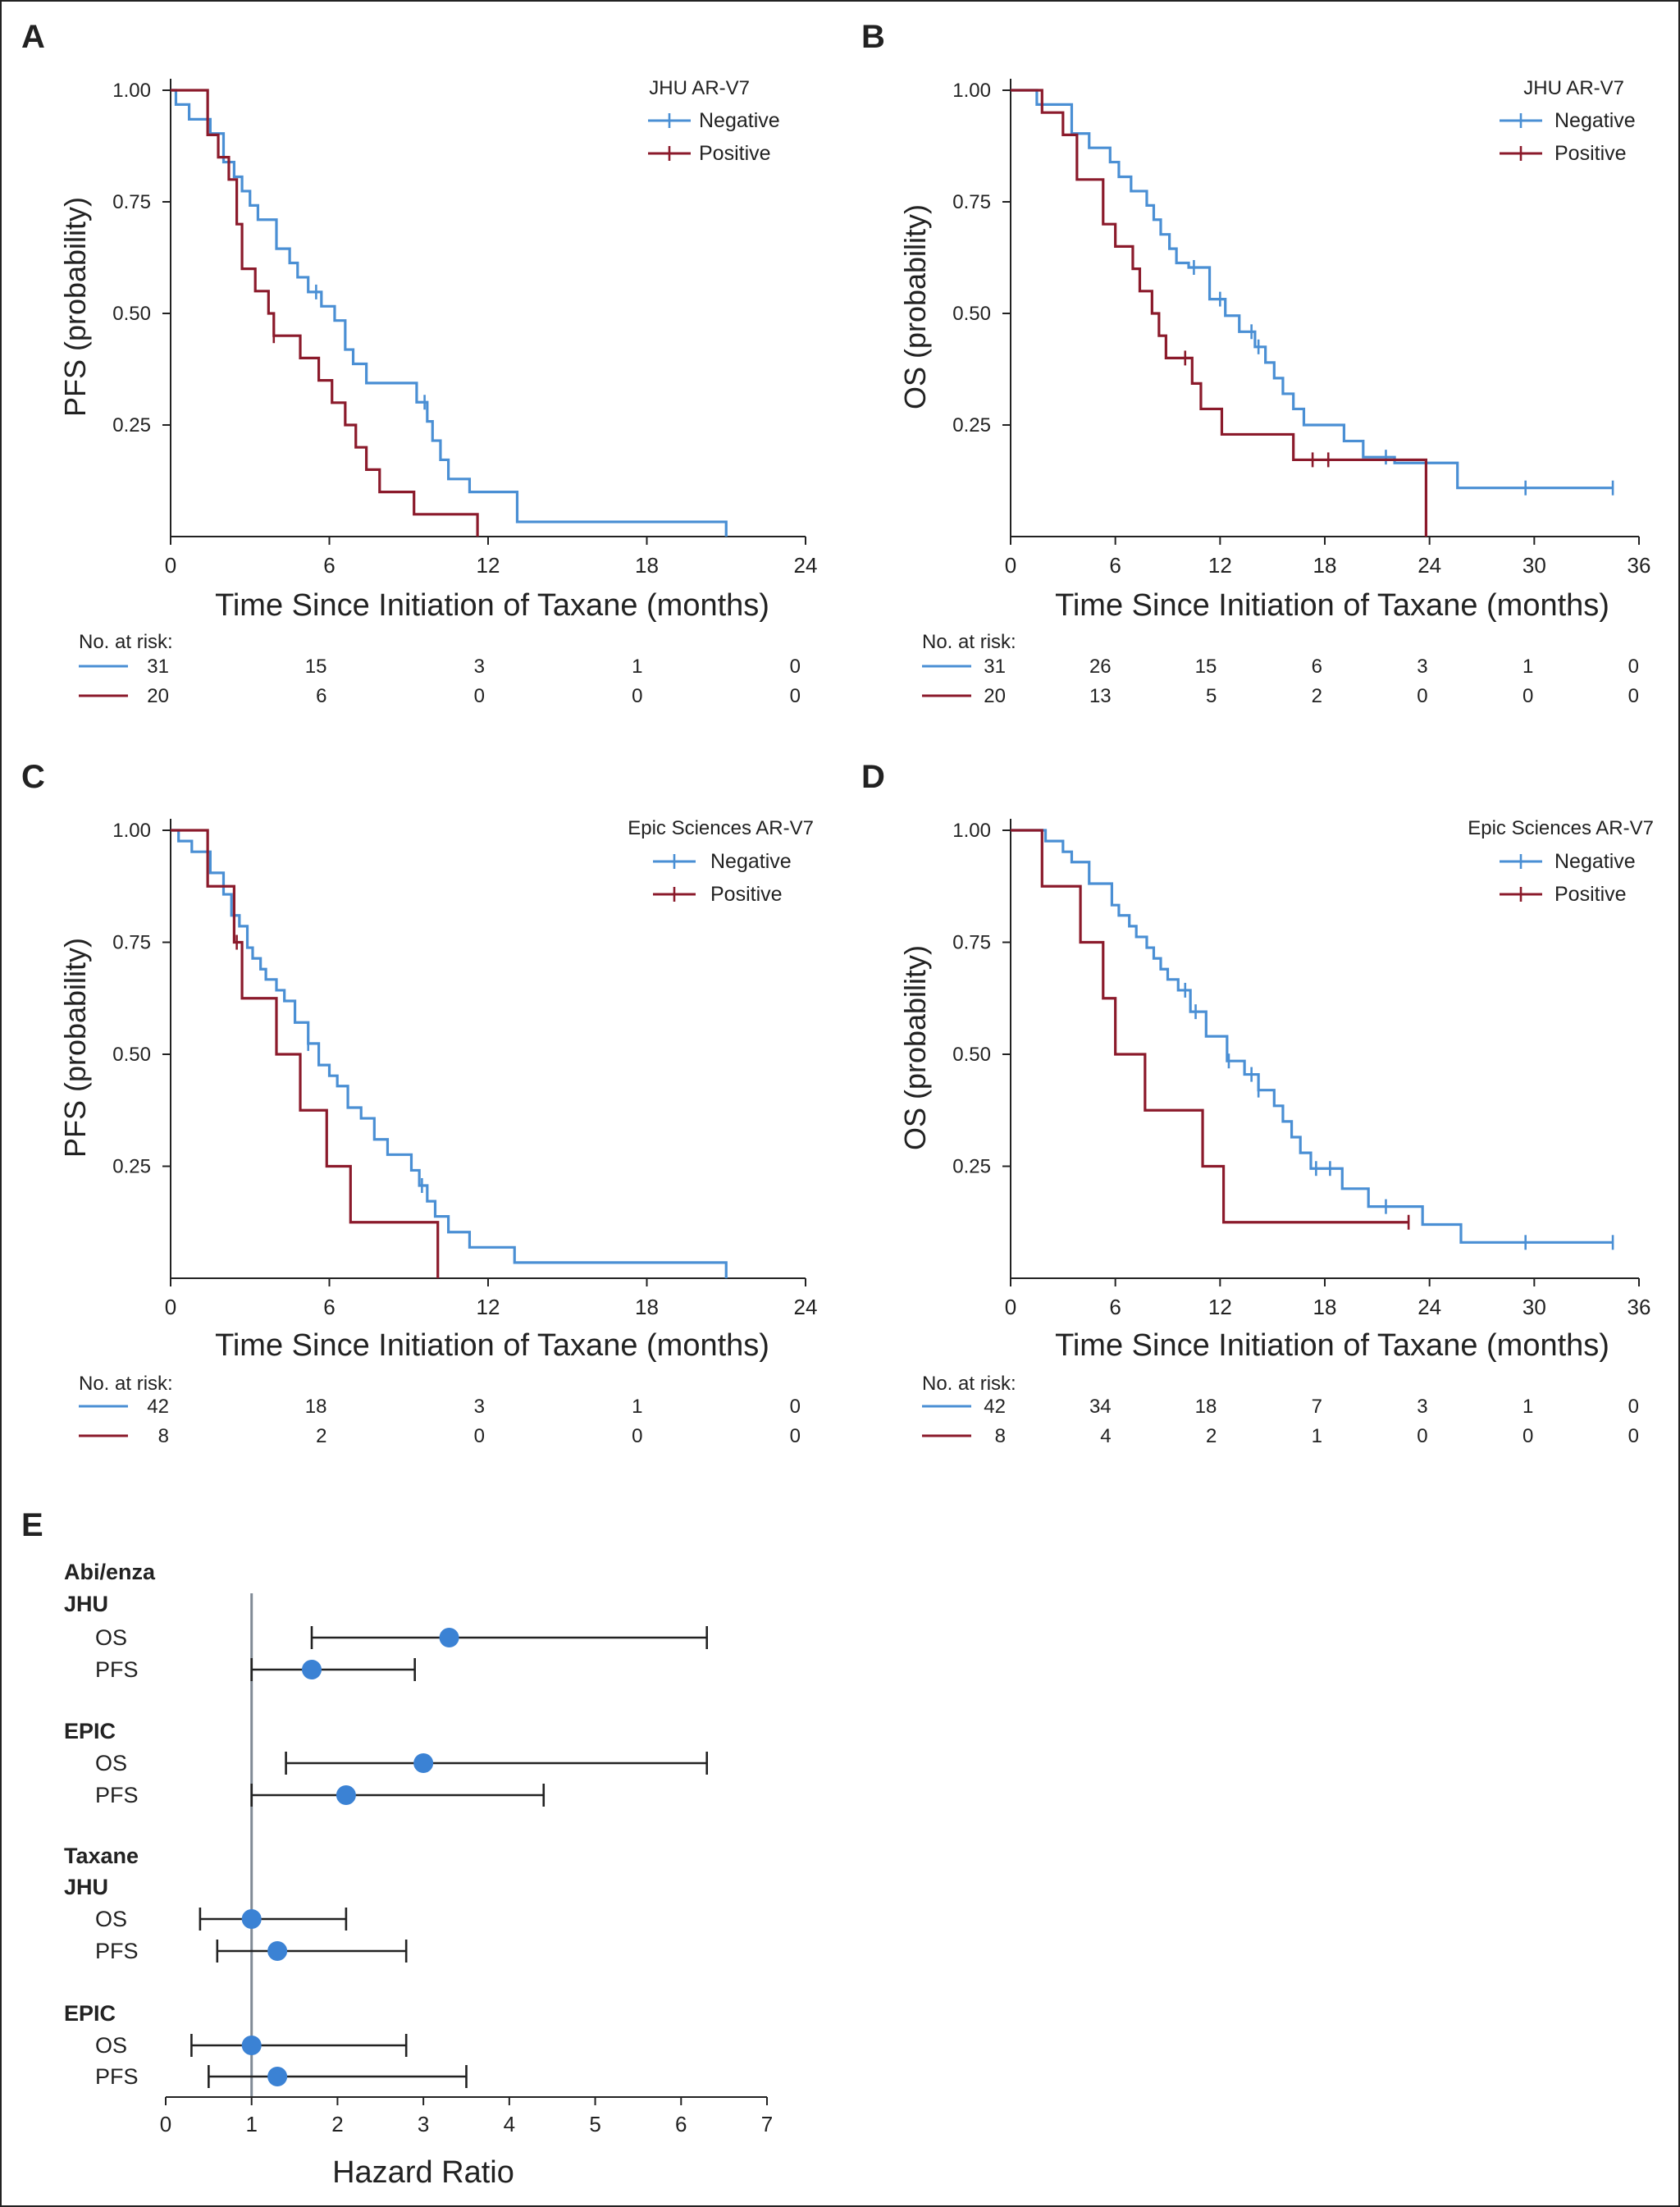  What do you see at coordinates (158, 667) in the screenshot?
I see `risk-count-negative: 31` at bounding box center [158, 667].